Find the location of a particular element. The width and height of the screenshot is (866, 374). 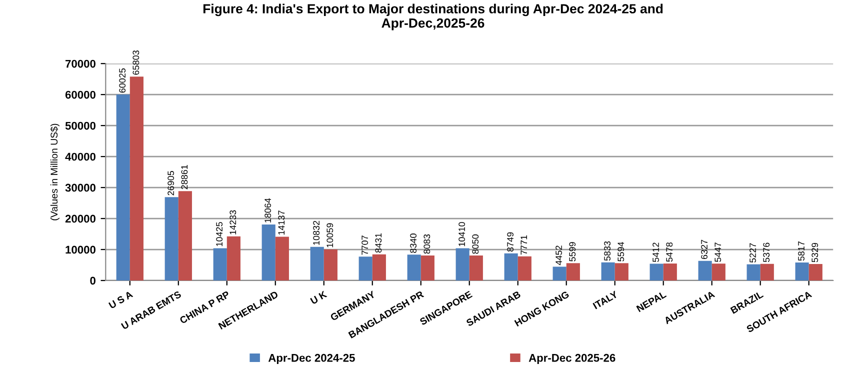

x-tick-label: U K is located at coordinates (319, 297).